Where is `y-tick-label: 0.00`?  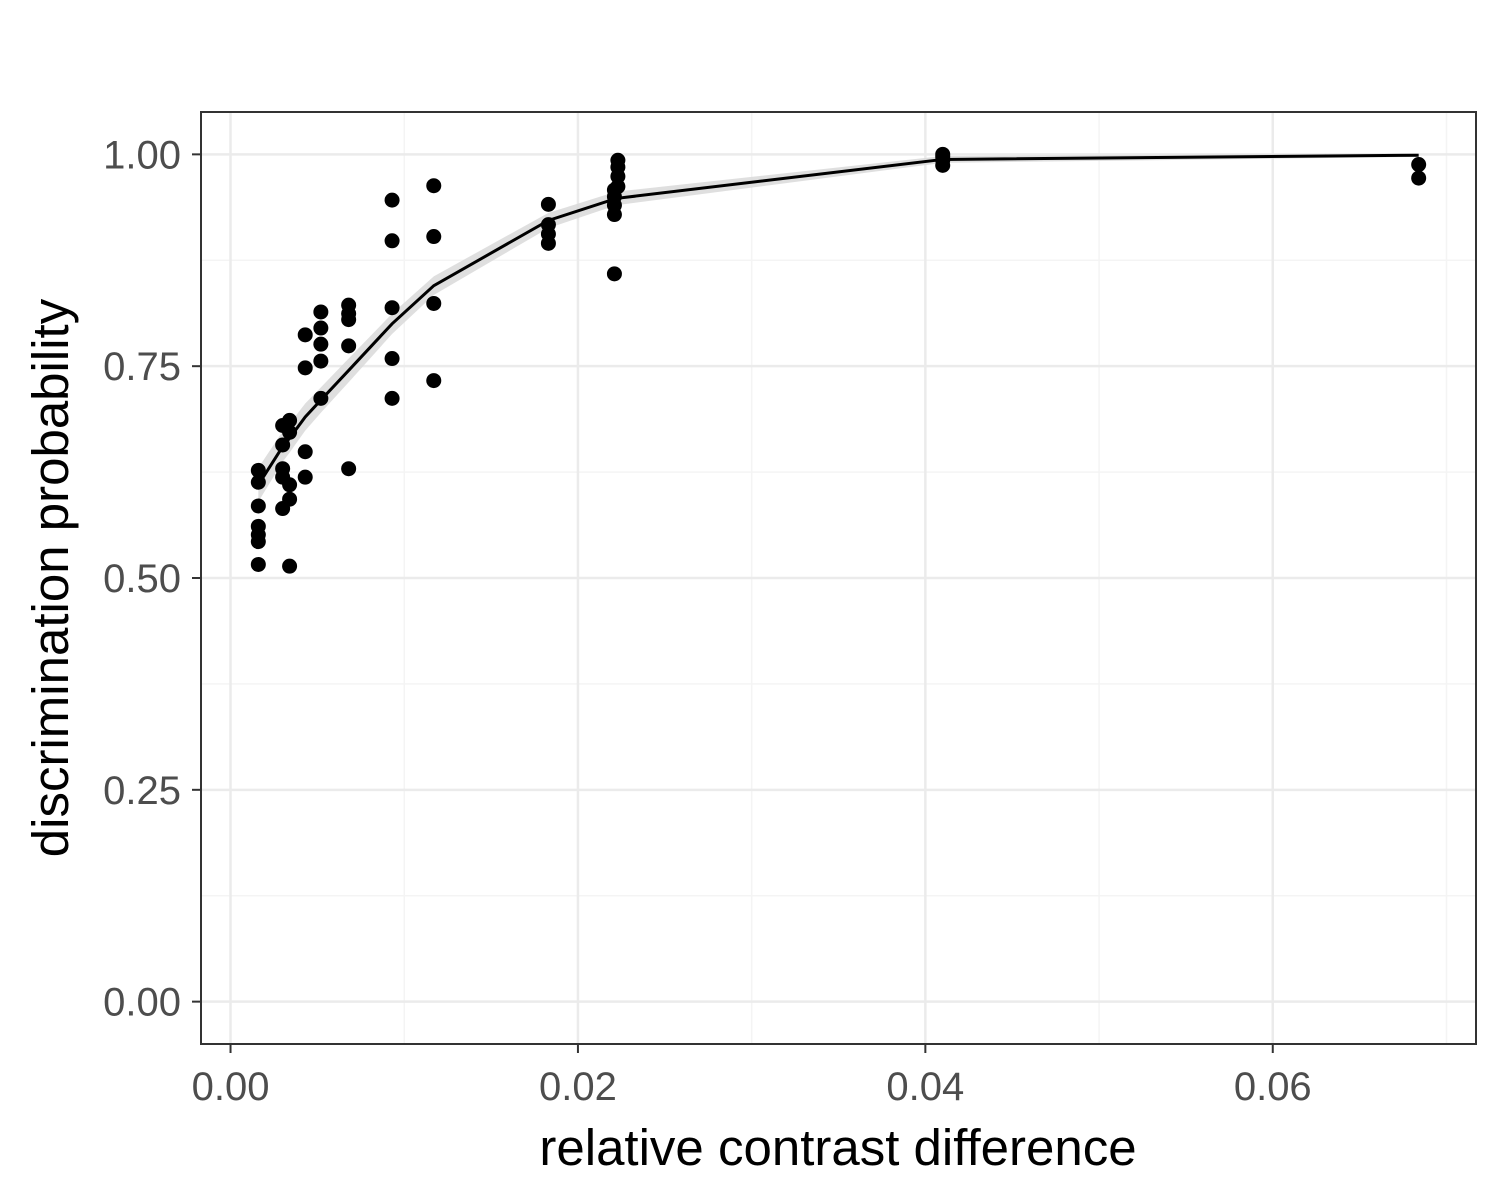
y-tick-label: 0.00 is located at coordinates (142, 1003).